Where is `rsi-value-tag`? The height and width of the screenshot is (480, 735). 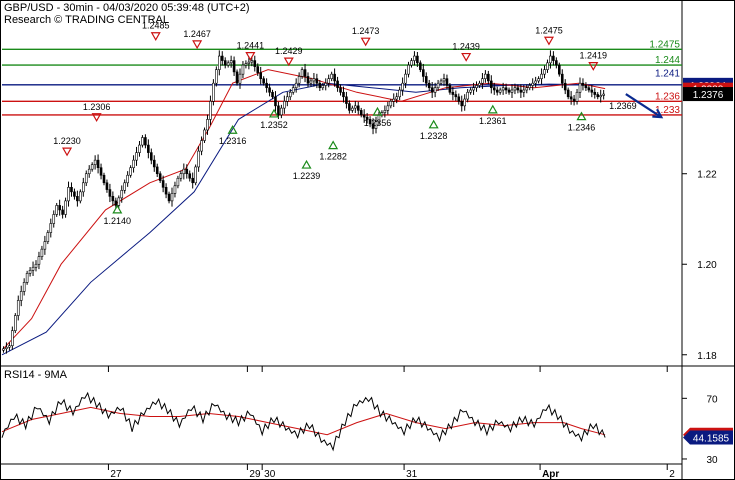 rsi-value-tag is located at coordinates (708, 437).